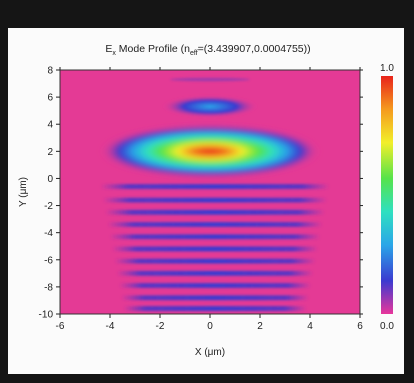 The width and height of the screenshot is (414, 383). What do you see at coordinates (387, 326) in the screenshot?
I see `colorbar-min-label: 0.0` at bounding box center [387, 326].